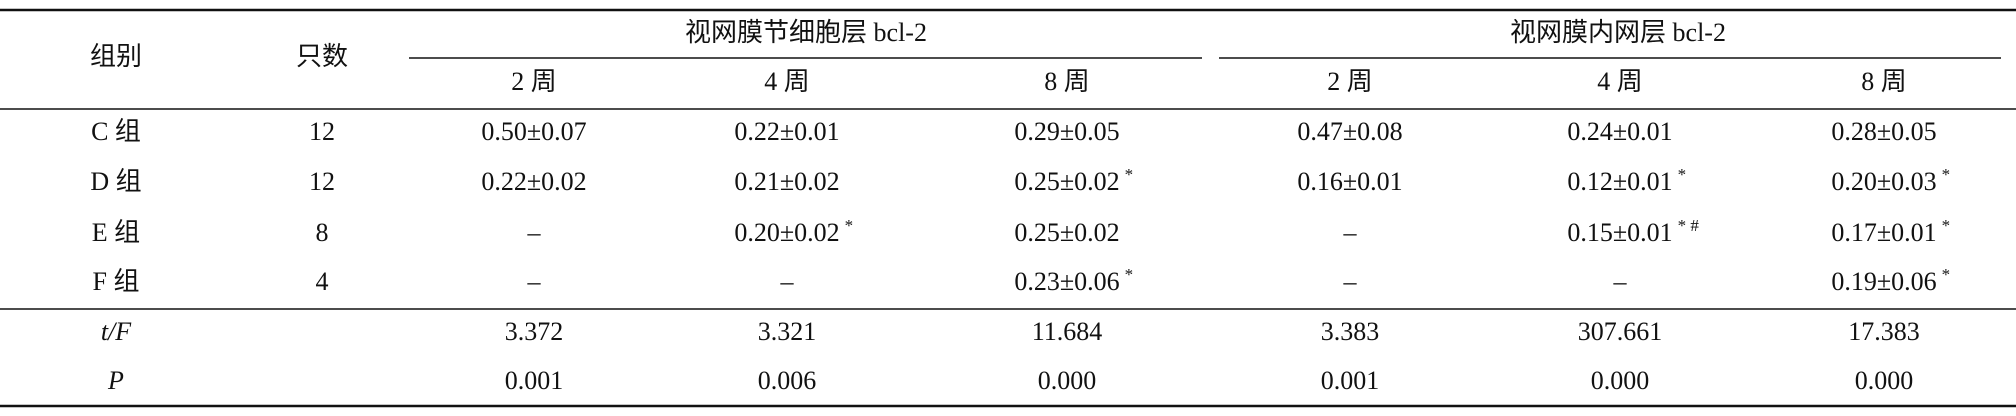 Image resolution: width=2016 pixels, height=416 pixels. I want to click on stat-value: 11.684, so click(1067, 331).